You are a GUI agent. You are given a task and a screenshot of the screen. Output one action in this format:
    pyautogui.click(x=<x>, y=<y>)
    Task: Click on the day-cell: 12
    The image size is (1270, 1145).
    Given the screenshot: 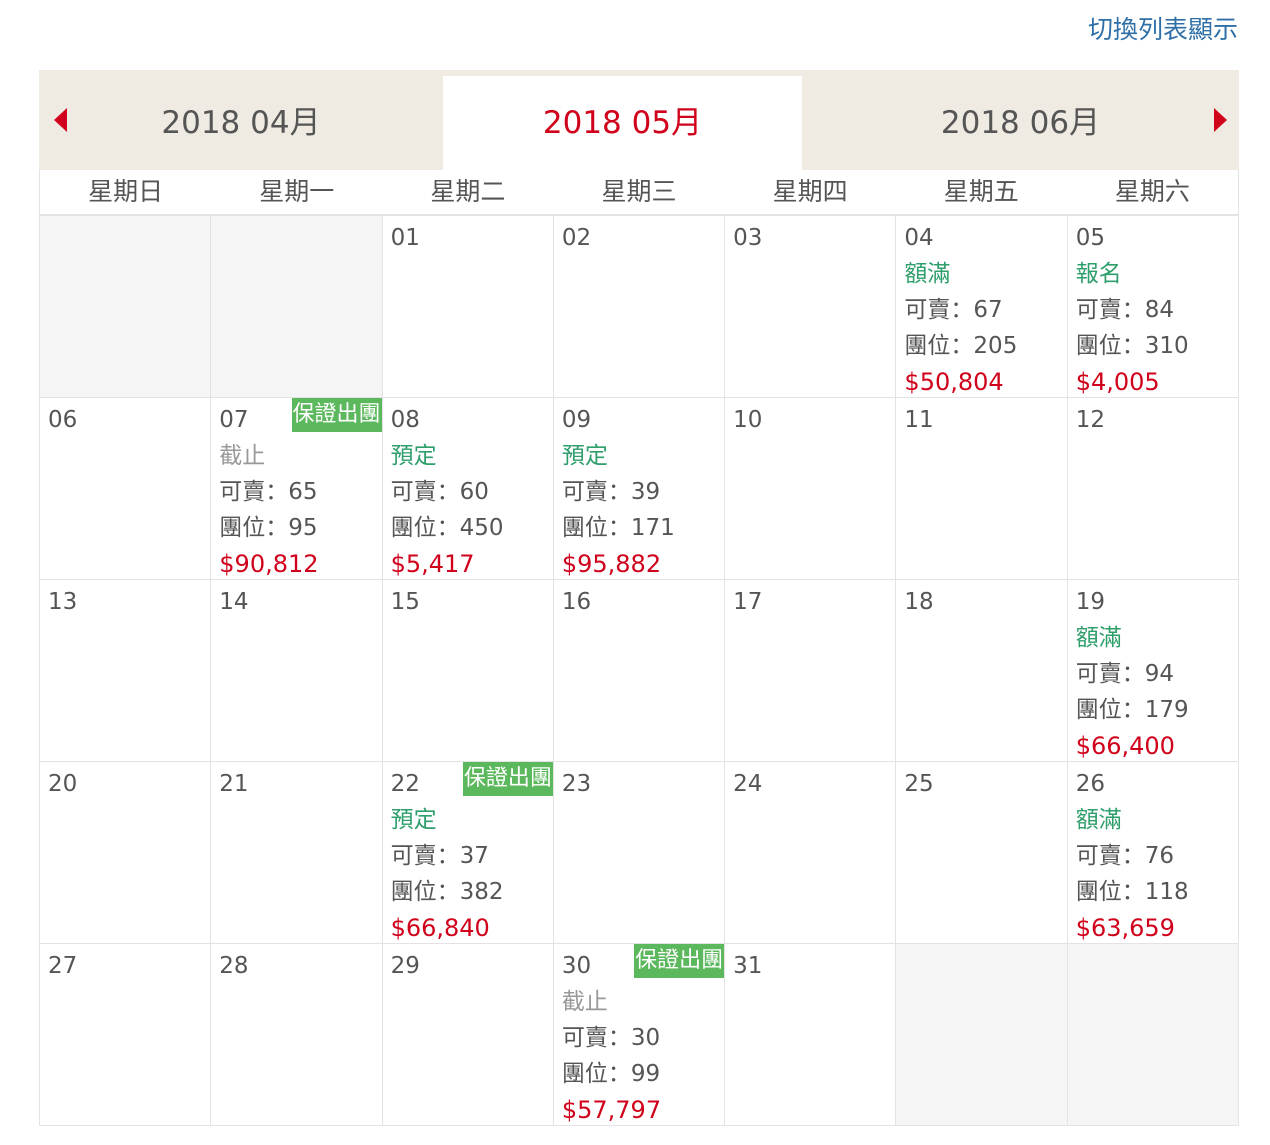 What is the action you would take?
    pyautogui.click(x=1153, y=489)
    